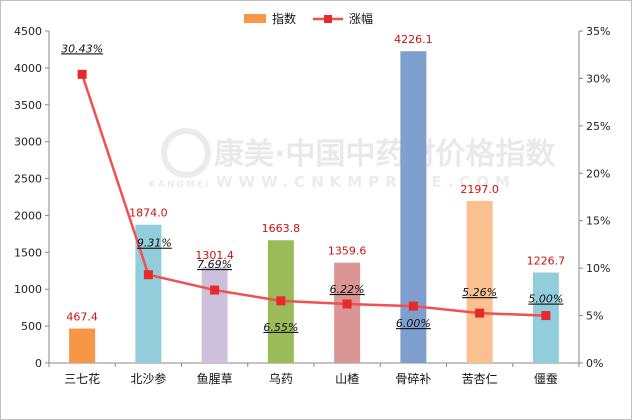 This screenshot has width=632, height=420. What do you see at coordinates (82, 317) in the screenshot?
I see `bar-value-label: 467.4` at bounding box center [82, 317].